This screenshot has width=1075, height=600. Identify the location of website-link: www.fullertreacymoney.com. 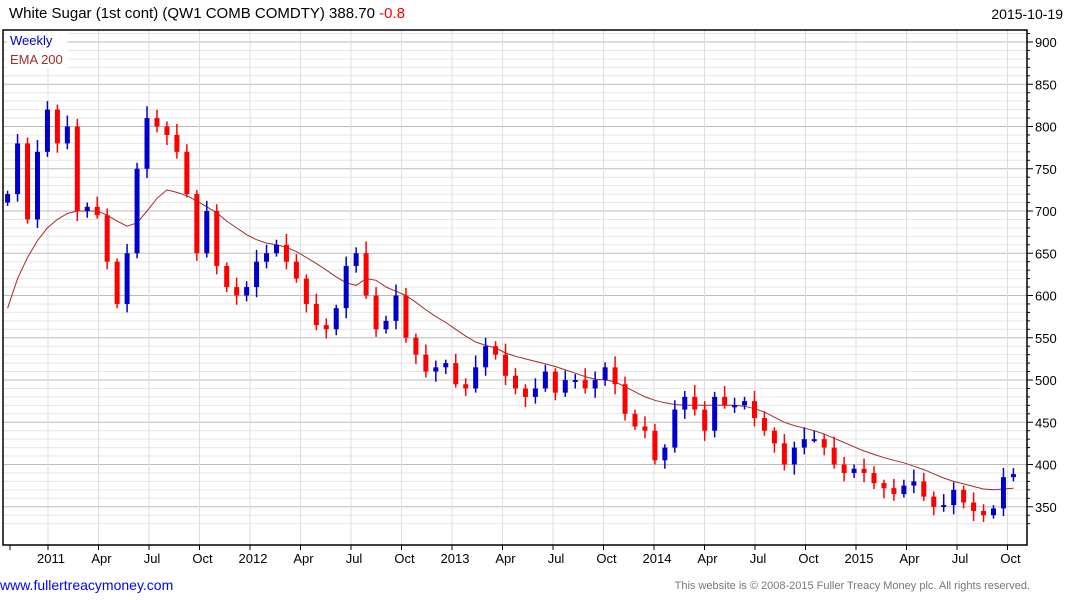
(87, 585).